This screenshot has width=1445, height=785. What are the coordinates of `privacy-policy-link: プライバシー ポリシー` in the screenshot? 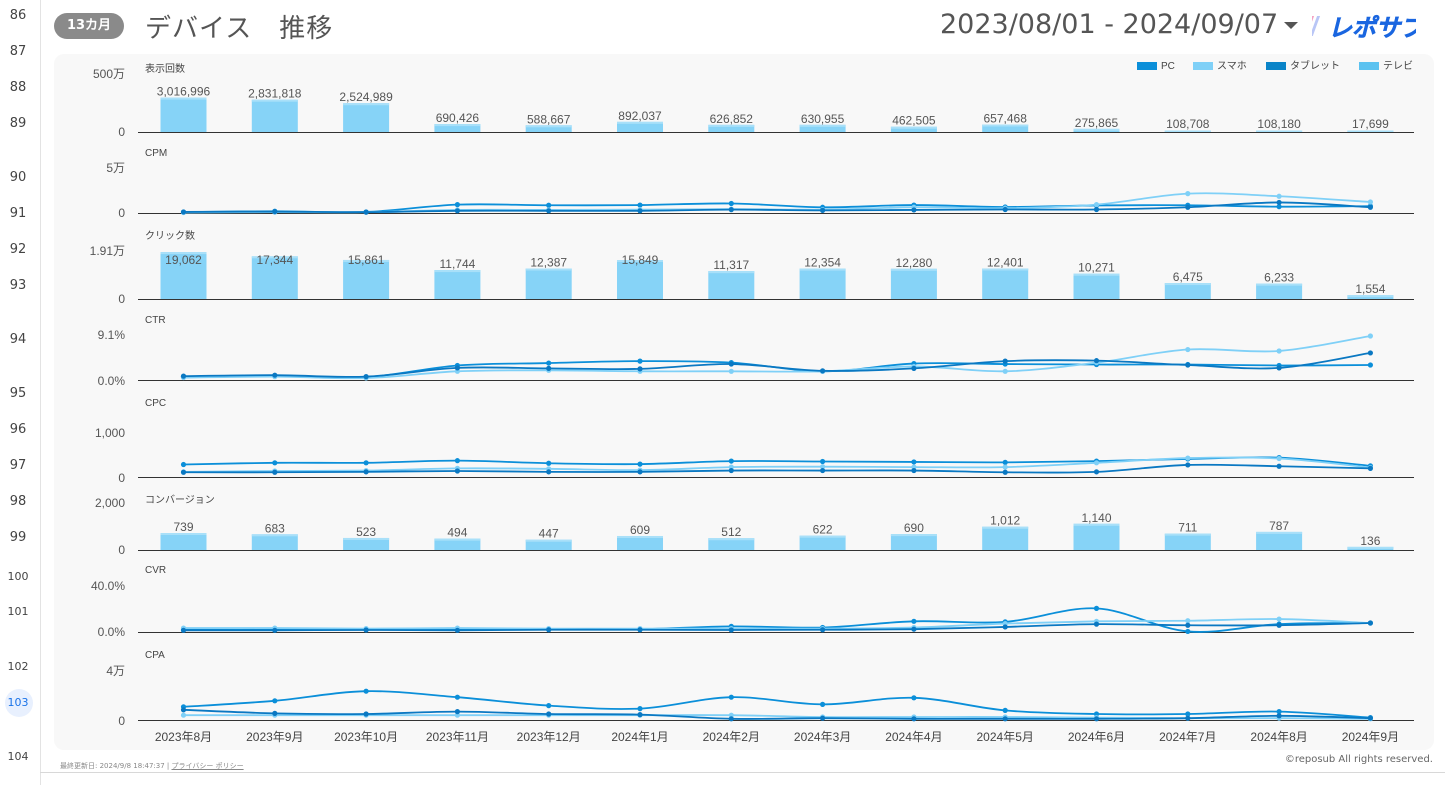 It's located at (207, 766).